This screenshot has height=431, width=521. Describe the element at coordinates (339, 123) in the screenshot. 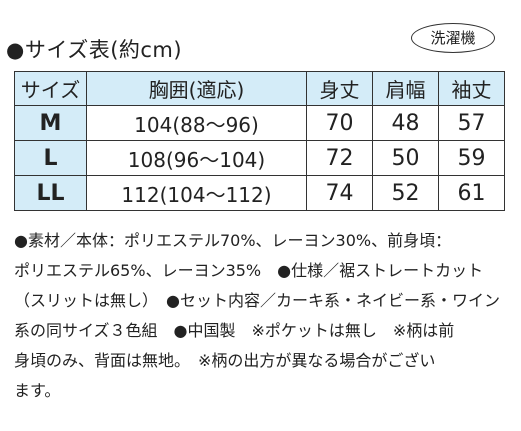

I see `length-cell: 70` at that location.